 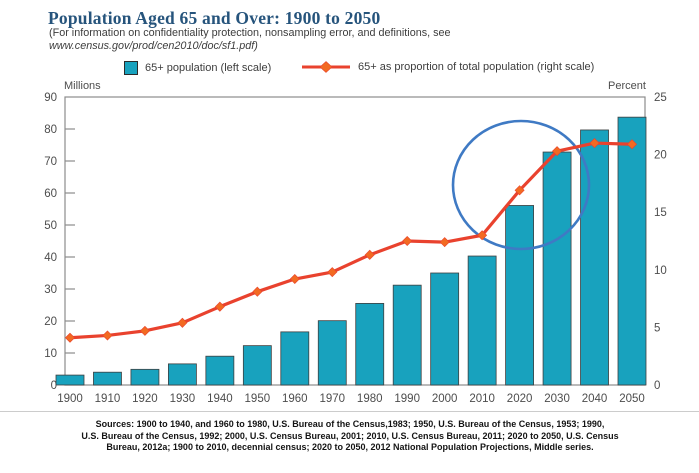 What do you see at coordinates (295, 358) in the screenshot?
I see `bar-1960` at bounding box center [295, 358].